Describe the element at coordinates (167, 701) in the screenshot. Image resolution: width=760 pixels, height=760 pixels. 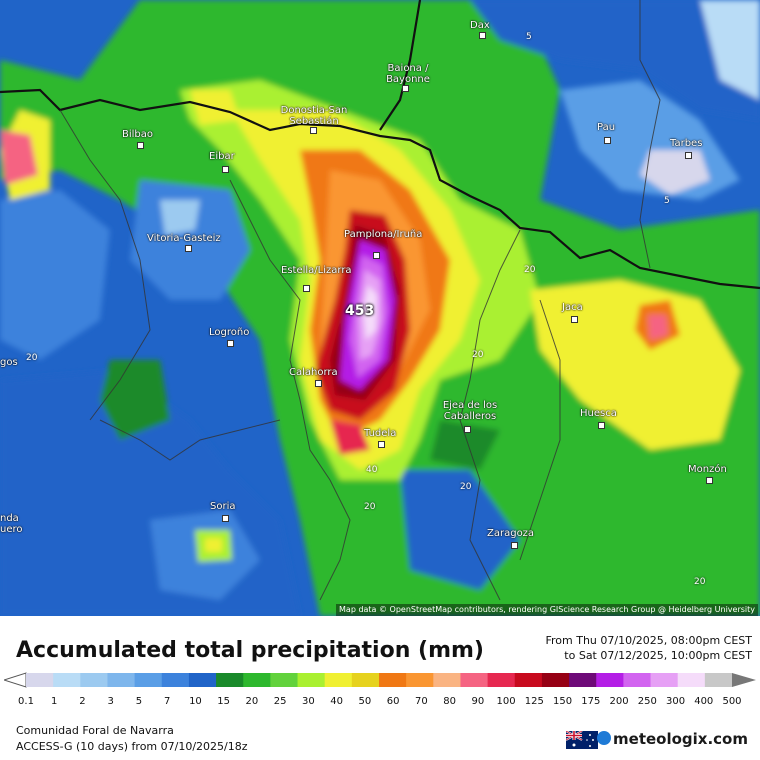
I see `legend-tick-label: 7` at that location.